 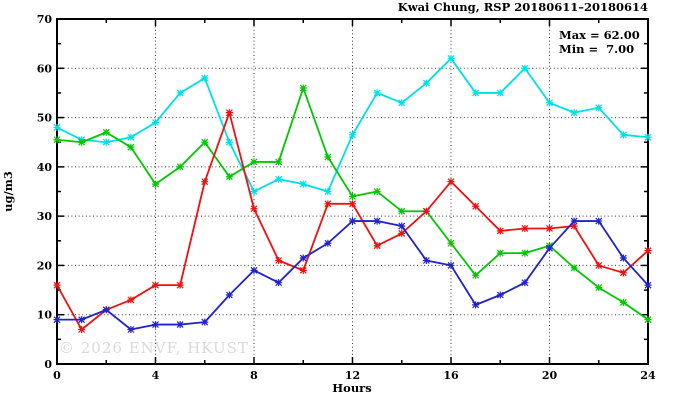 What do you see at coordinates (45, 19) in the screenshot?
I see `y-tick-label: 70` at bounding box center [45, 19].